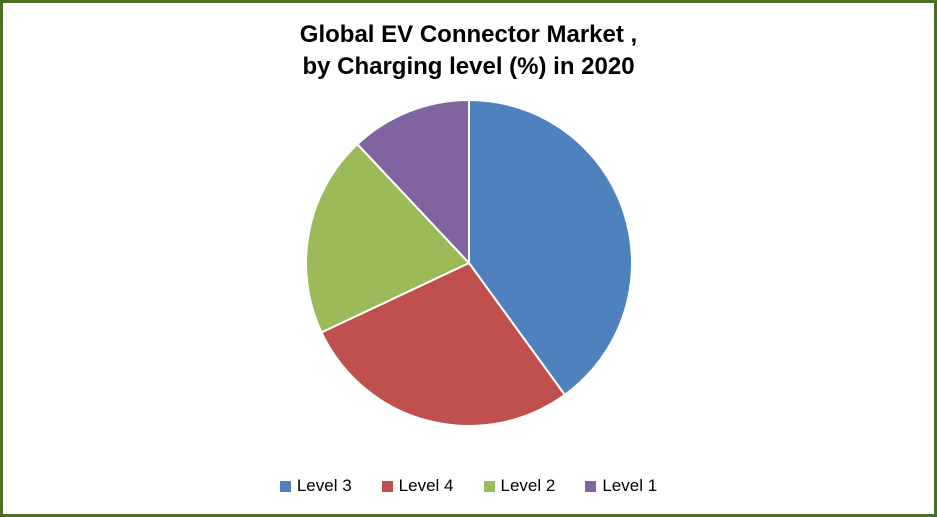 The image size is (937, 517). I want to click on legend-item-level-1: Level 1, so click(621, 486).